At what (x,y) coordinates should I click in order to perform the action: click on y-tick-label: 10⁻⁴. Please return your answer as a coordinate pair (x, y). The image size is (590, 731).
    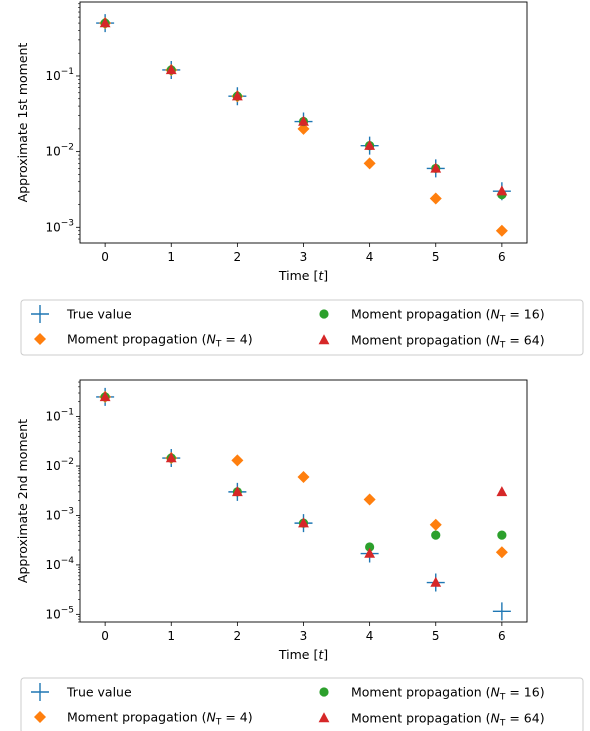
    Looking at the image, I should click on (59, 564).